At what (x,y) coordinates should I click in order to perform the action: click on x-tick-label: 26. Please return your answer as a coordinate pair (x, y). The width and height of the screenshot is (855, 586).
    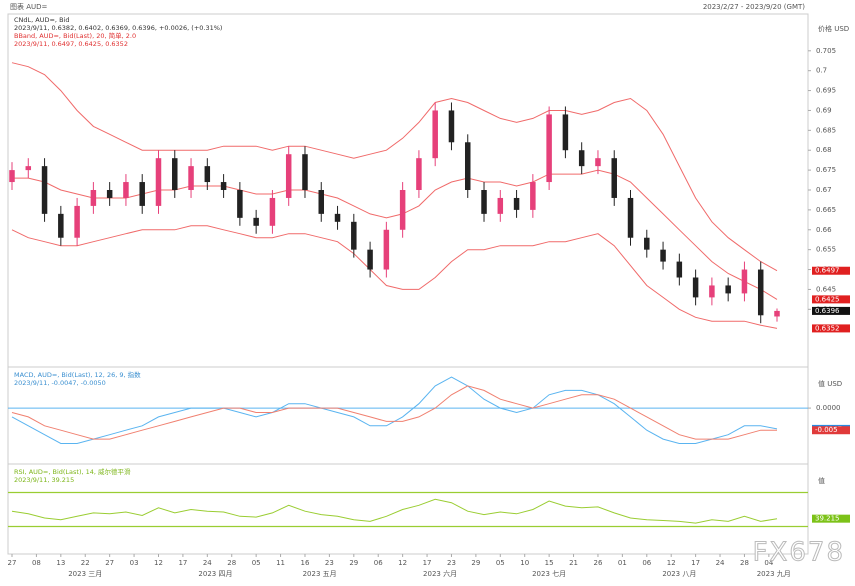
    Looking at the image, I should click on (597, 563).